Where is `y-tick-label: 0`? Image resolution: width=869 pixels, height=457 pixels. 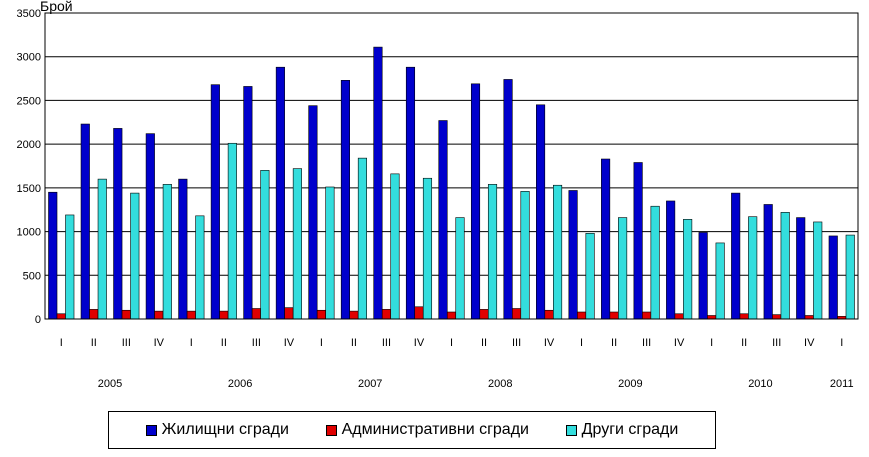 y-tick-label: 0 is located at coordinates (38, 320).